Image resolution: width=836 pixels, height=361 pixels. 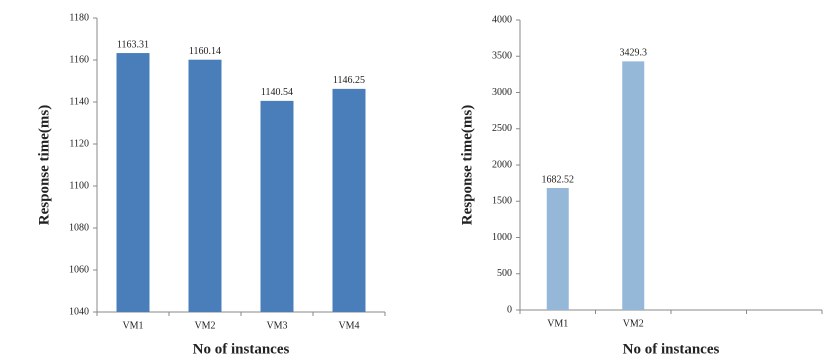 What do you see at coordinates (504, 273) in the screenshot?
I see `y-tick-label: 500` at bounding box center [504, 273].